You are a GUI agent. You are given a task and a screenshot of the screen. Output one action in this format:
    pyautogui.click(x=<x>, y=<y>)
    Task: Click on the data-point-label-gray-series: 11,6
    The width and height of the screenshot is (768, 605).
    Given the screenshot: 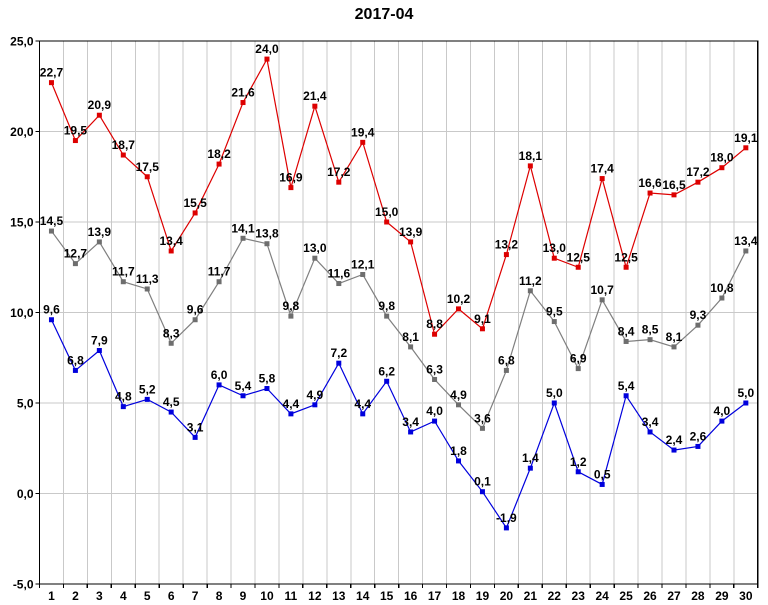 What is the action you would take?
    pyautogui.click(x=338, y=274)
    